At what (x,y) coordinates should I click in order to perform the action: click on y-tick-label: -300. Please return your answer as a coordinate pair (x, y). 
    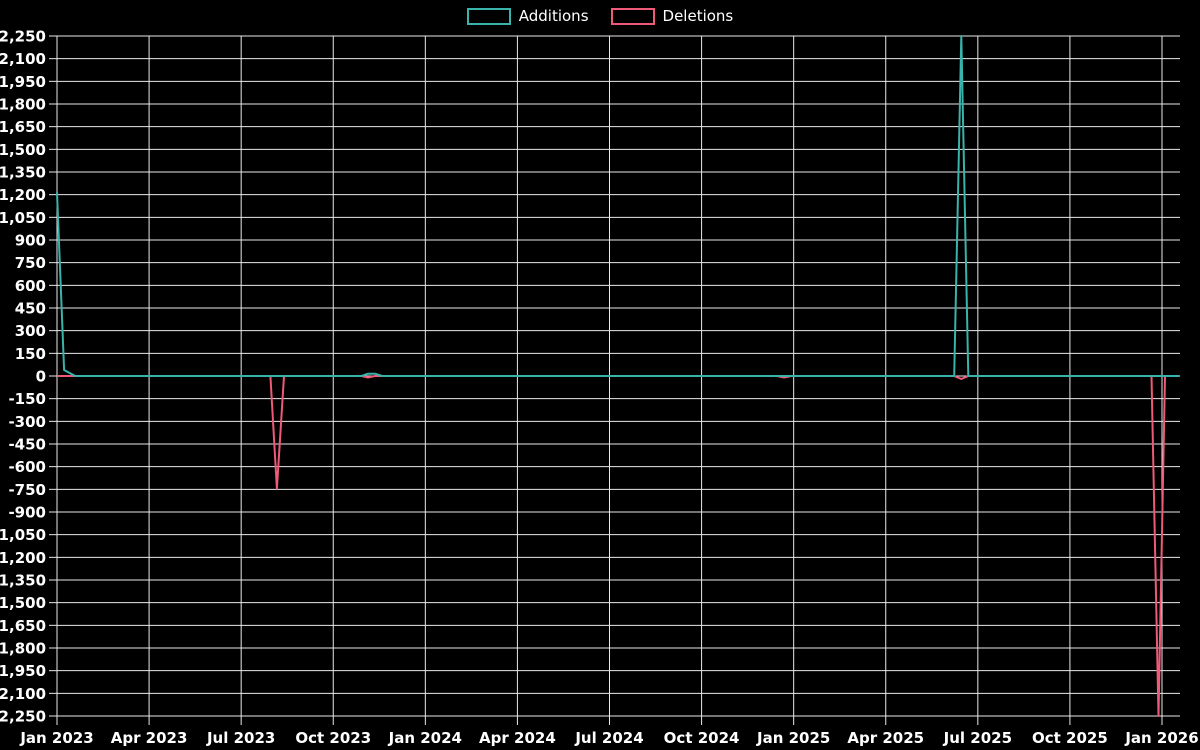
    Looking at the image, I should click on (27, 422).